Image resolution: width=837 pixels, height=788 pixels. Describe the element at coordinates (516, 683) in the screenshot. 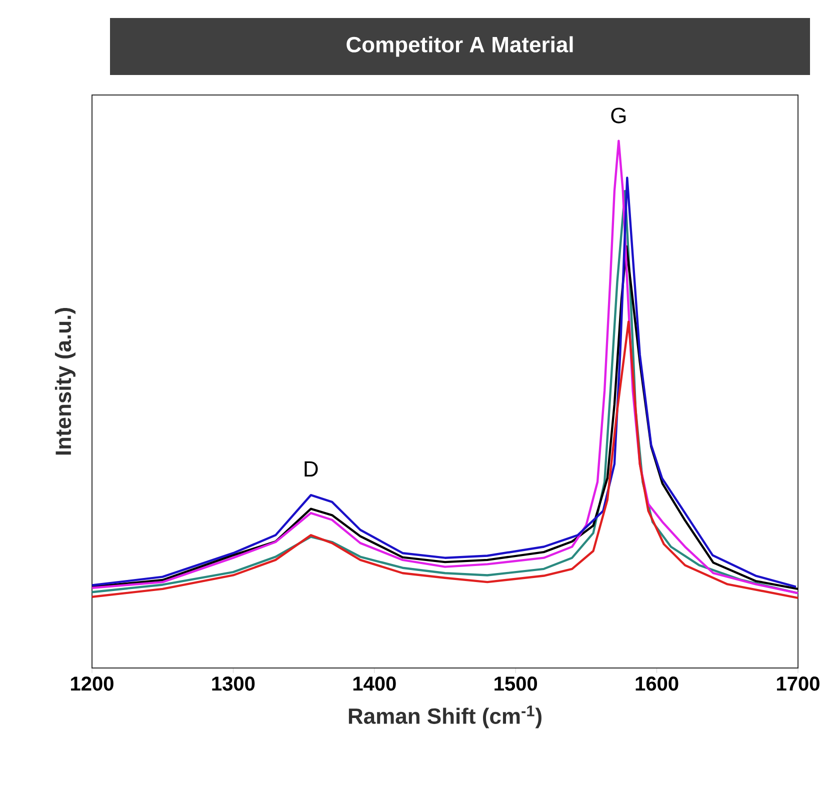

I see `x-tick-label: 1500` at that location.